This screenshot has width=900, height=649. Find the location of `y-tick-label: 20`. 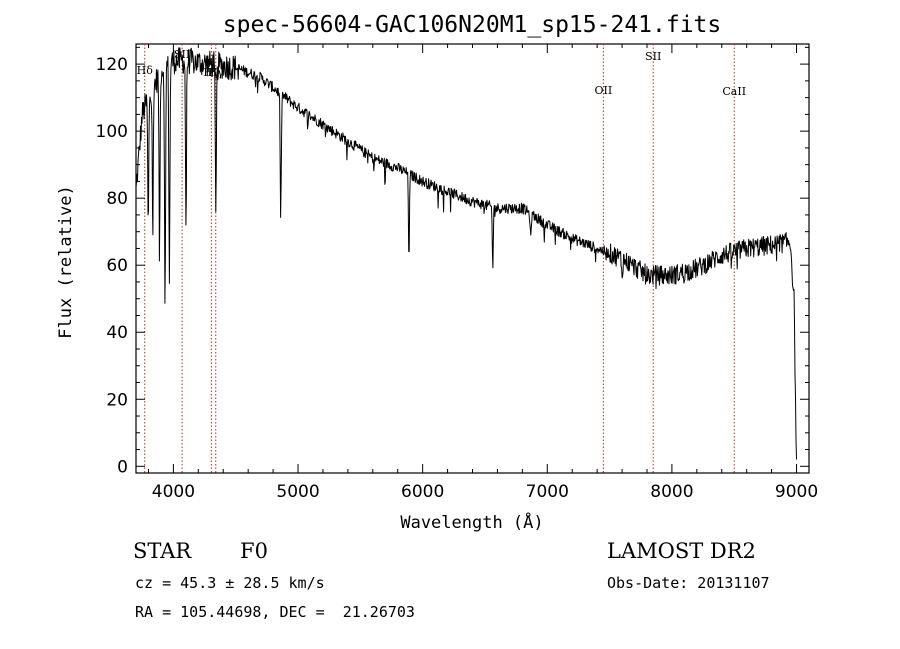

y-tick-label: 20 is located at coordinates (117, 400).